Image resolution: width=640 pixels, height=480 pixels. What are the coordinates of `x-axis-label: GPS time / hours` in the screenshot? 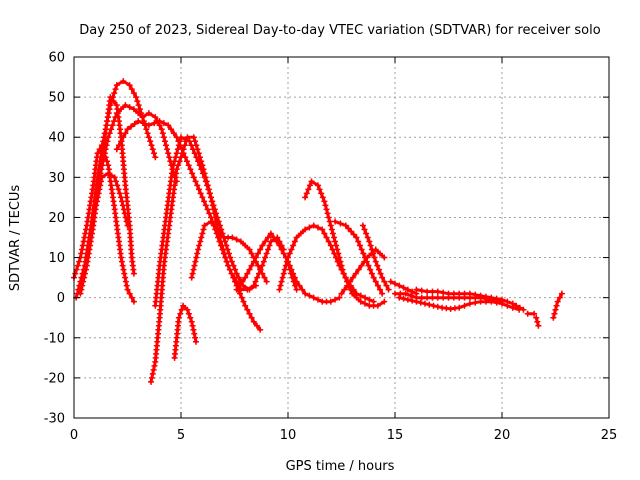 It's located at (340, 466).